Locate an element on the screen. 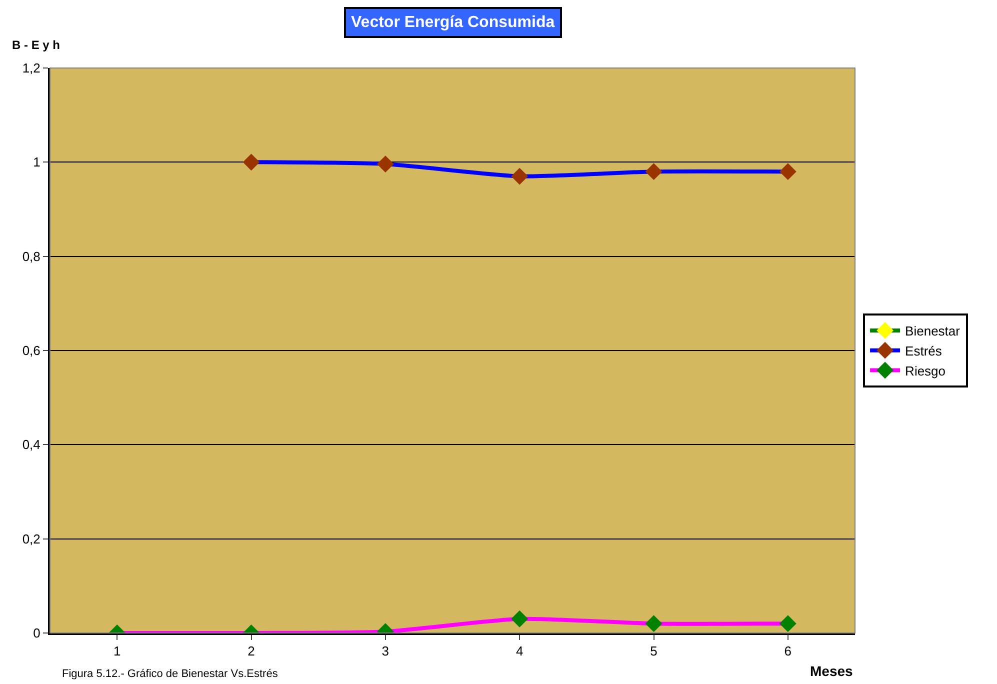  legend-label: Estrés is located at coordinates (923, 350).